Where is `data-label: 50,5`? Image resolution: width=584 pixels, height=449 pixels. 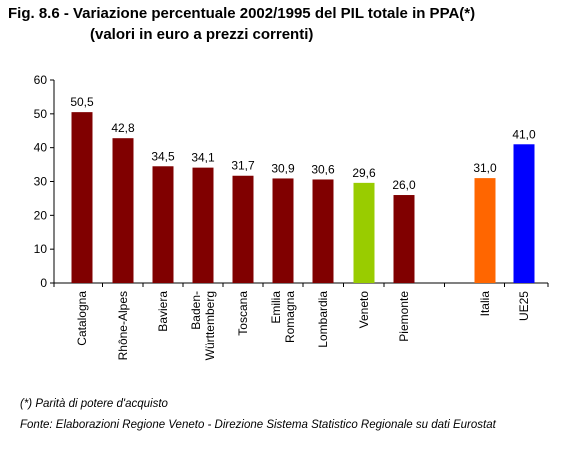
data-label: 50,5 is located at coordinates (82, 102).